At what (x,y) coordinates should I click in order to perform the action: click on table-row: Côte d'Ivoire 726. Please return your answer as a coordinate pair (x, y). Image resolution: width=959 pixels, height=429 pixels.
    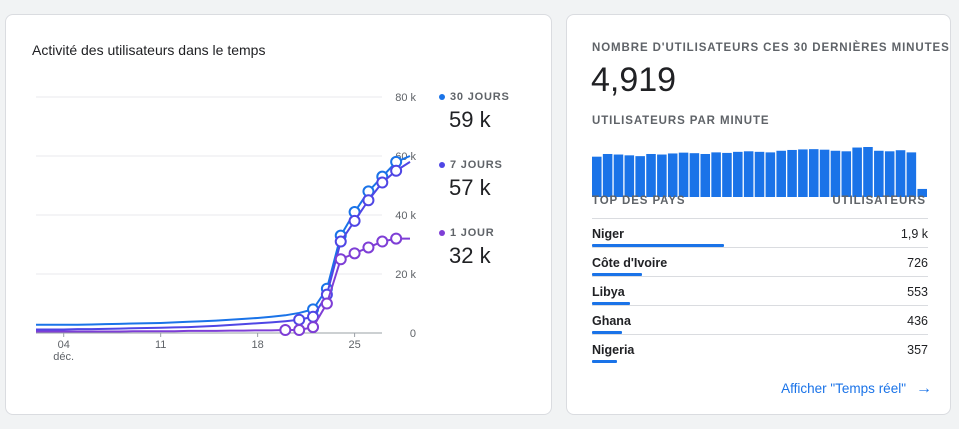
    Looking at the image, I should click on (760, 261).